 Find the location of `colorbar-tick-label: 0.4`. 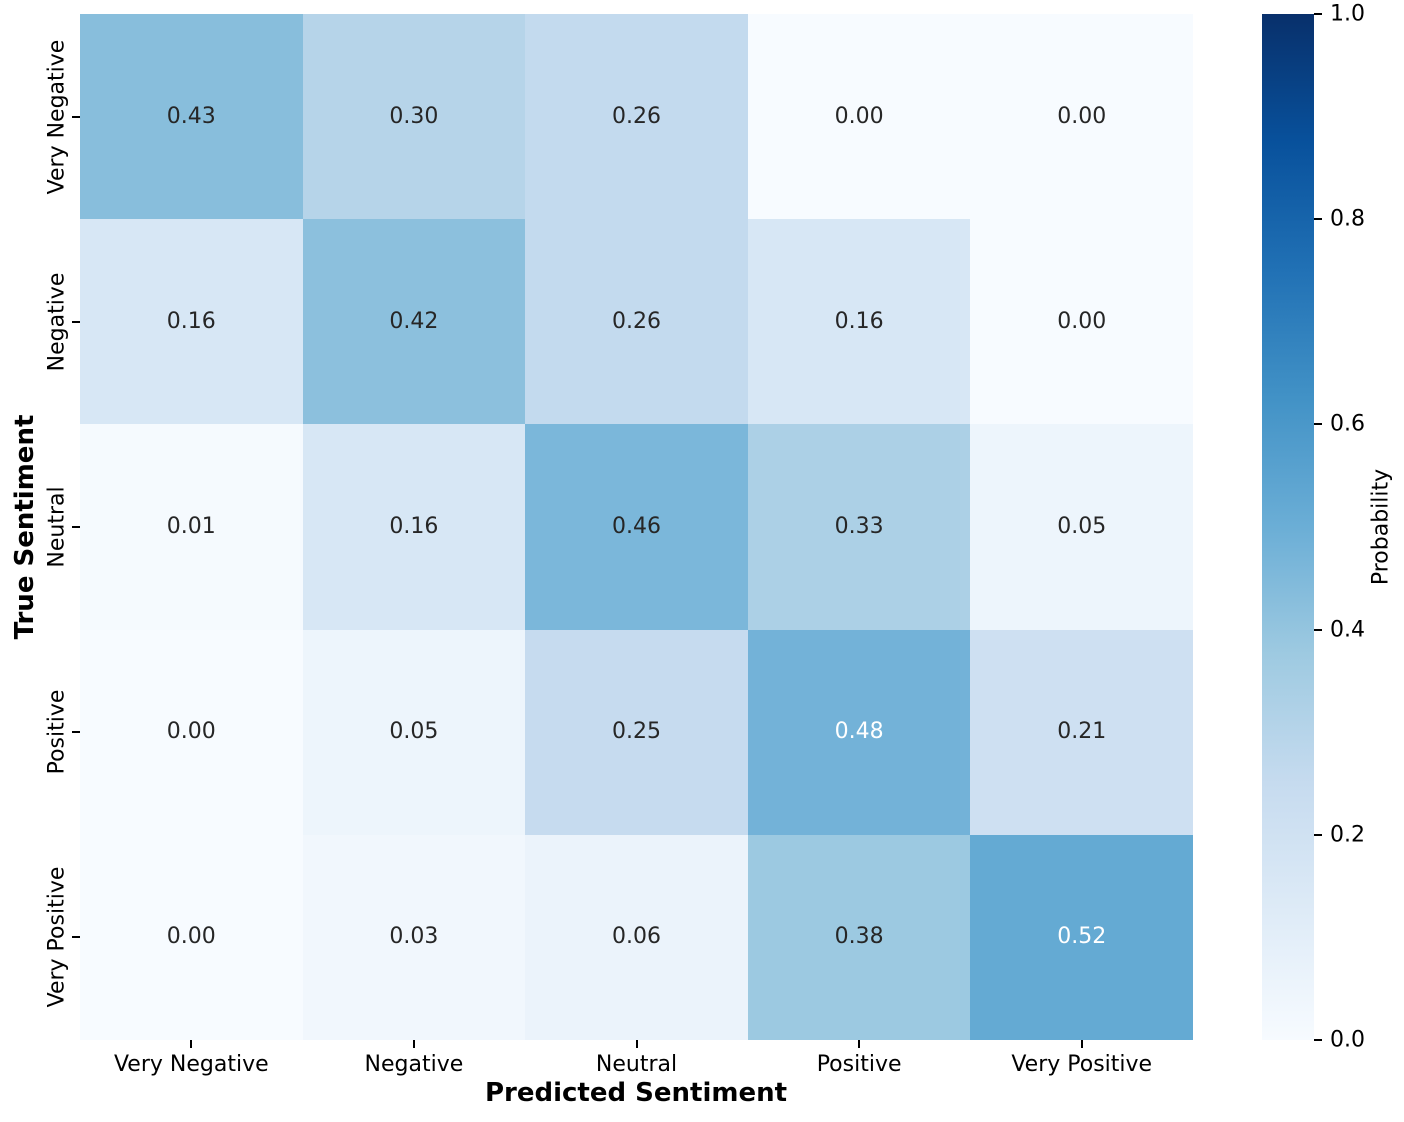

colorbar-tick-label: 0.4 is located at coordinates (1347, 630).